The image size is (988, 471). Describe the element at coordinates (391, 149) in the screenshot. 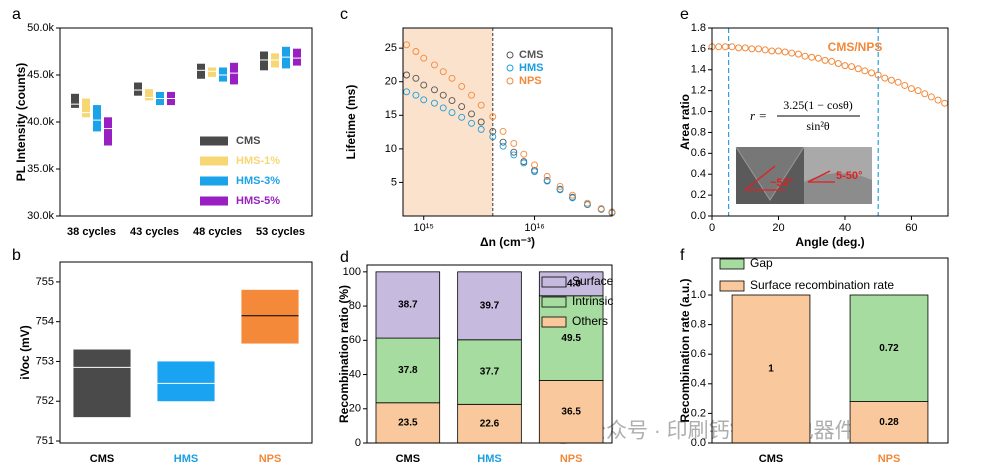

I see `y-tick-label: 10` at that location.